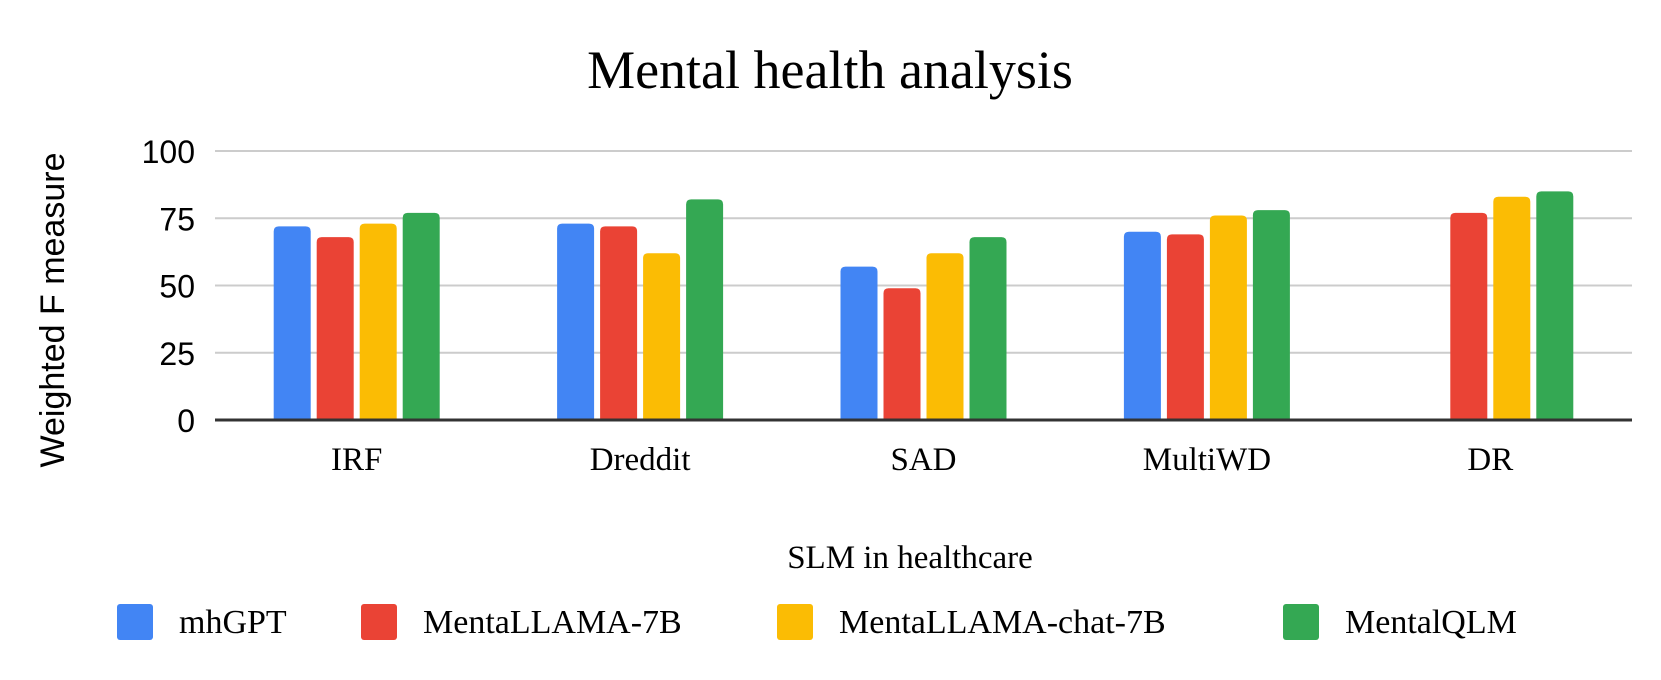 This screenshot has height=680, width=1661. I want to click on bar-mentallama-7b-irf, so click(335, 328).